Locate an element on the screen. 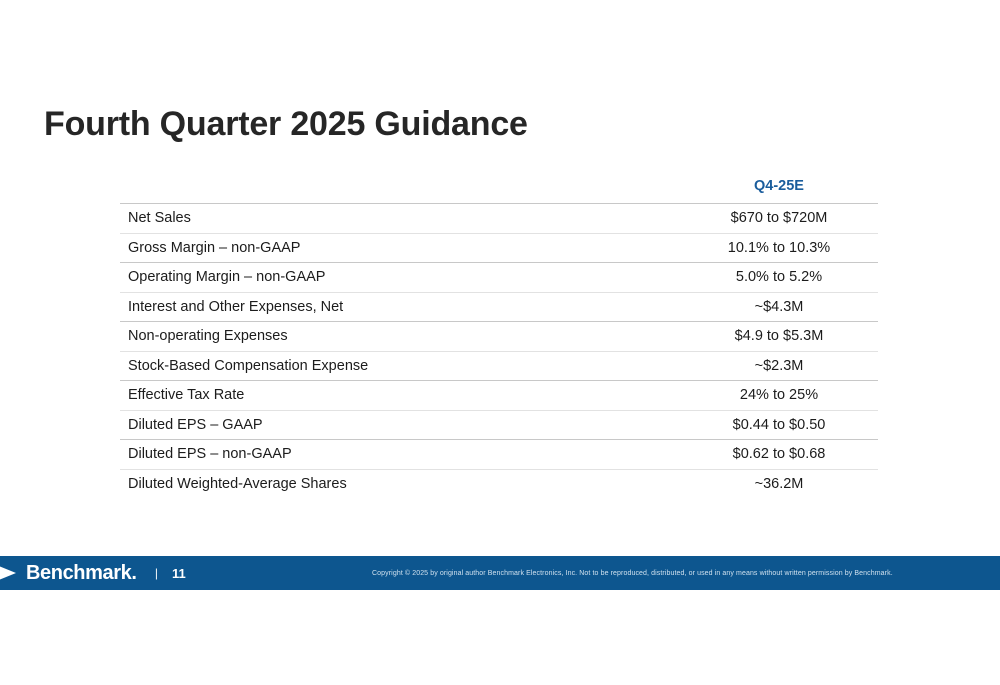  table-row: Net Sales $670 to $720M is located at coordinates (499, 218).